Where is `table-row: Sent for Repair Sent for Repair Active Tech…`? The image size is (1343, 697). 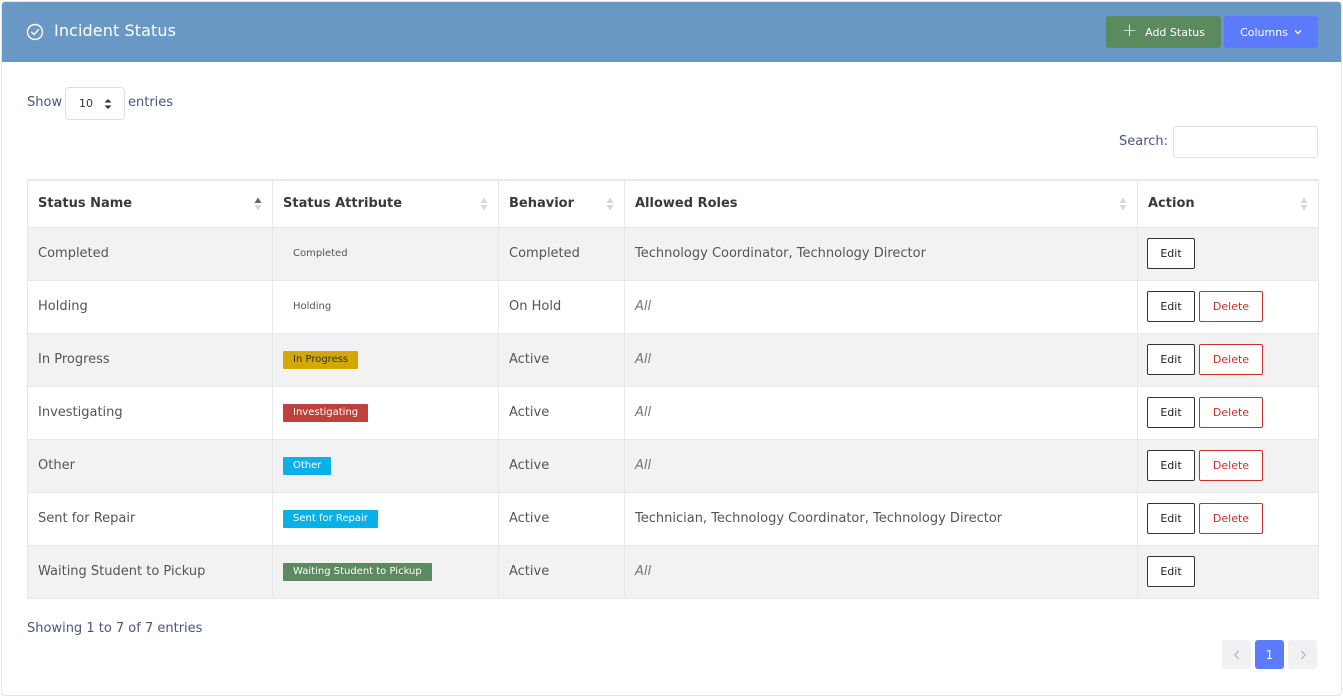 table-row: Sent for Repair Sent for Repair Active Tech… is located at coordinates (673, 519).